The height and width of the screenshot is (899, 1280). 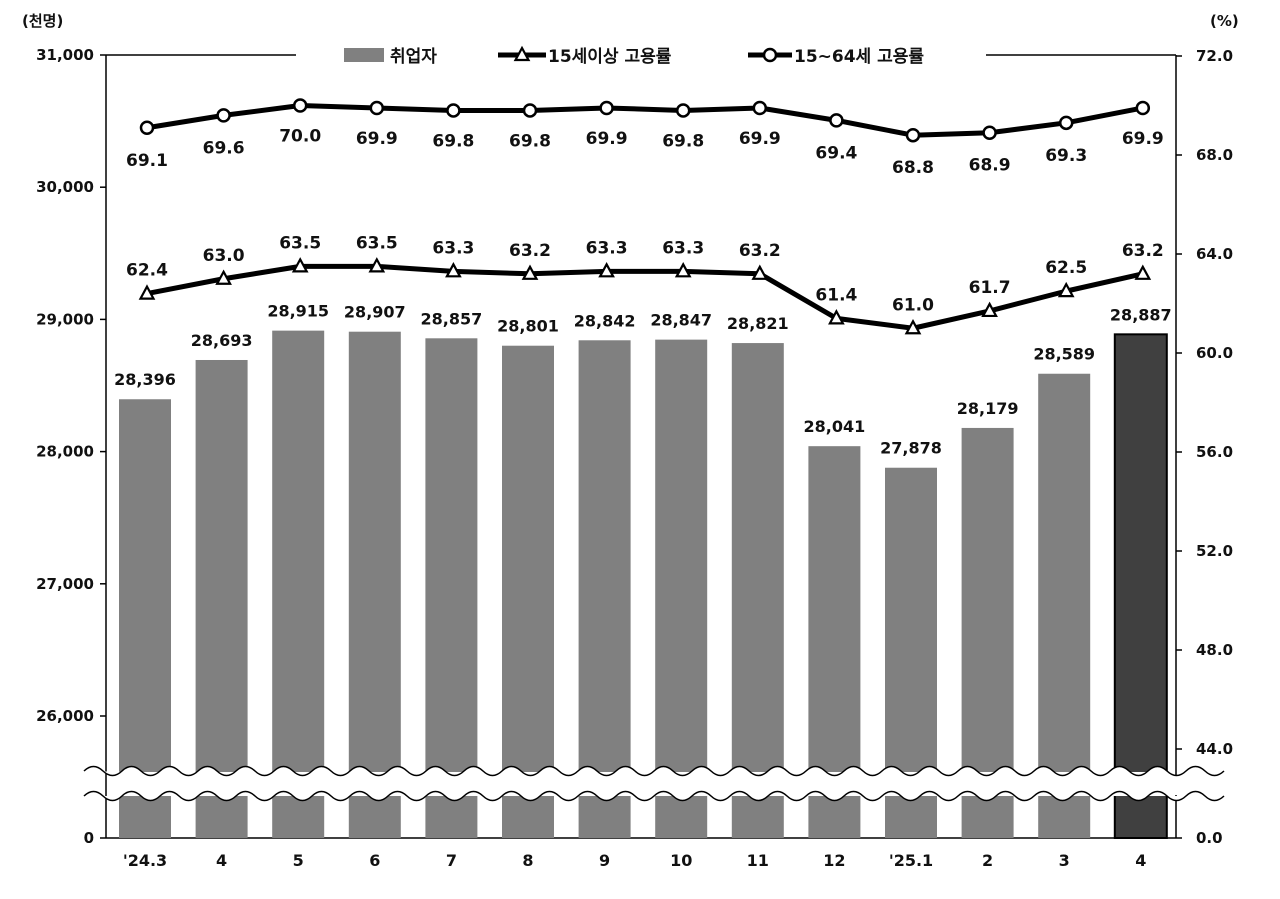 I want to click on point-value-label: 69.1, so click(x=147, y=161).